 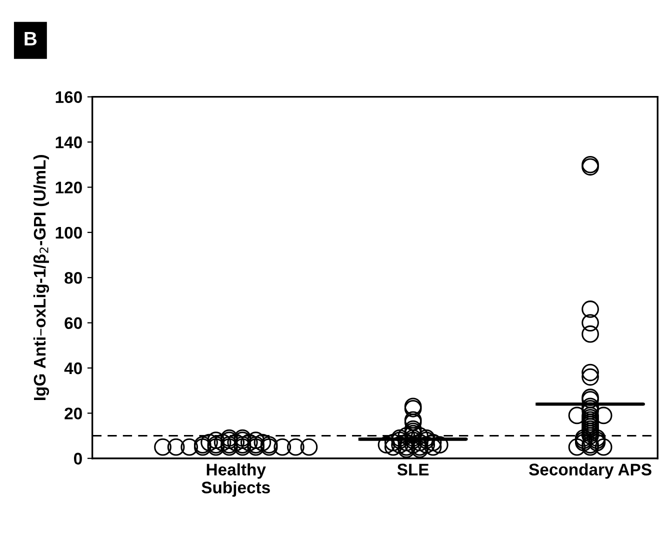 I want to click on y-tick-label: 0, so click(x=78, y=458).